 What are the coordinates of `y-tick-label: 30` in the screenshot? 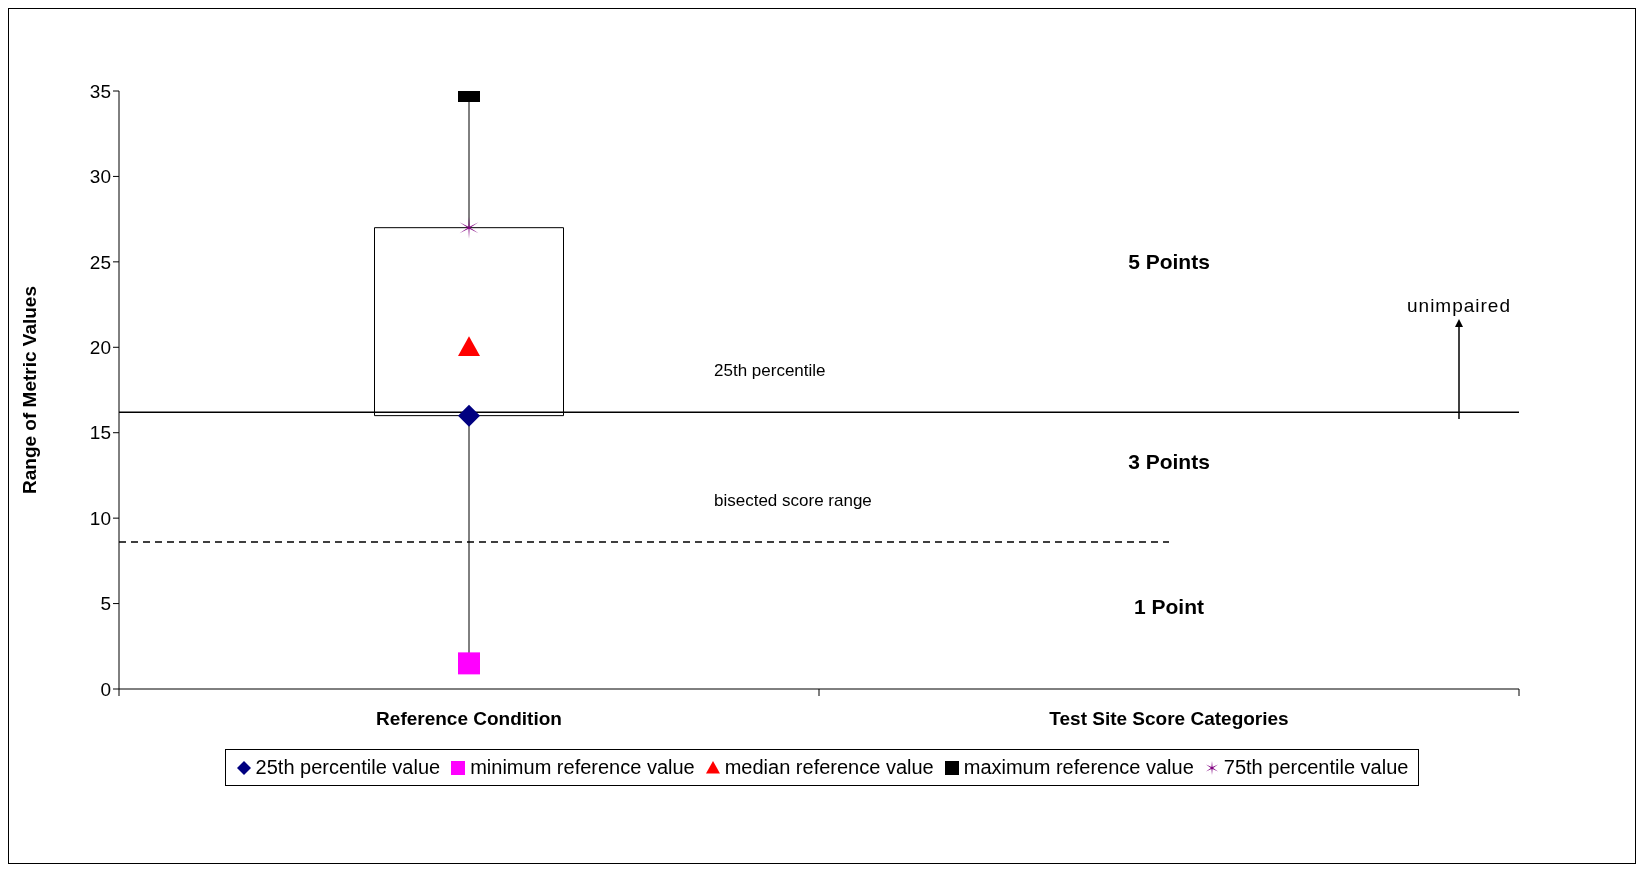 It's located at (100, 177).